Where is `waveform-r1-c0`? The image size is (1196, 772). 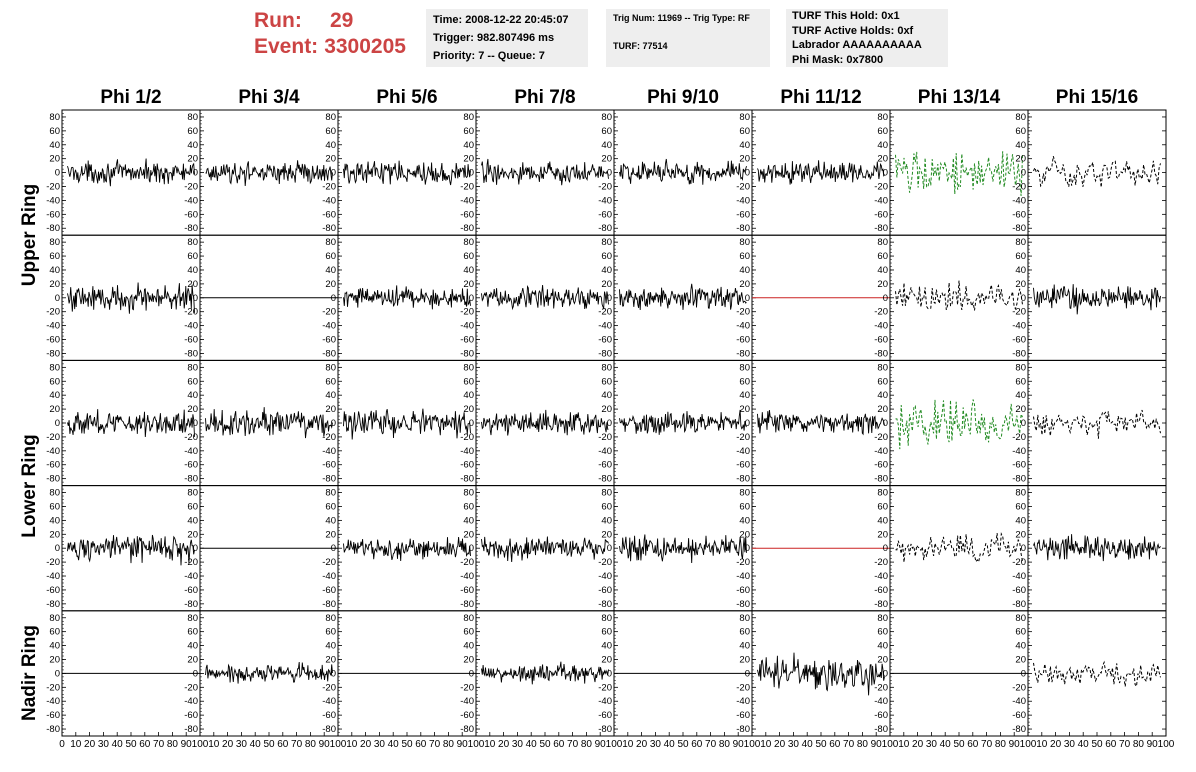 waveform-r1-c0 is located at coordinates (131, 298).